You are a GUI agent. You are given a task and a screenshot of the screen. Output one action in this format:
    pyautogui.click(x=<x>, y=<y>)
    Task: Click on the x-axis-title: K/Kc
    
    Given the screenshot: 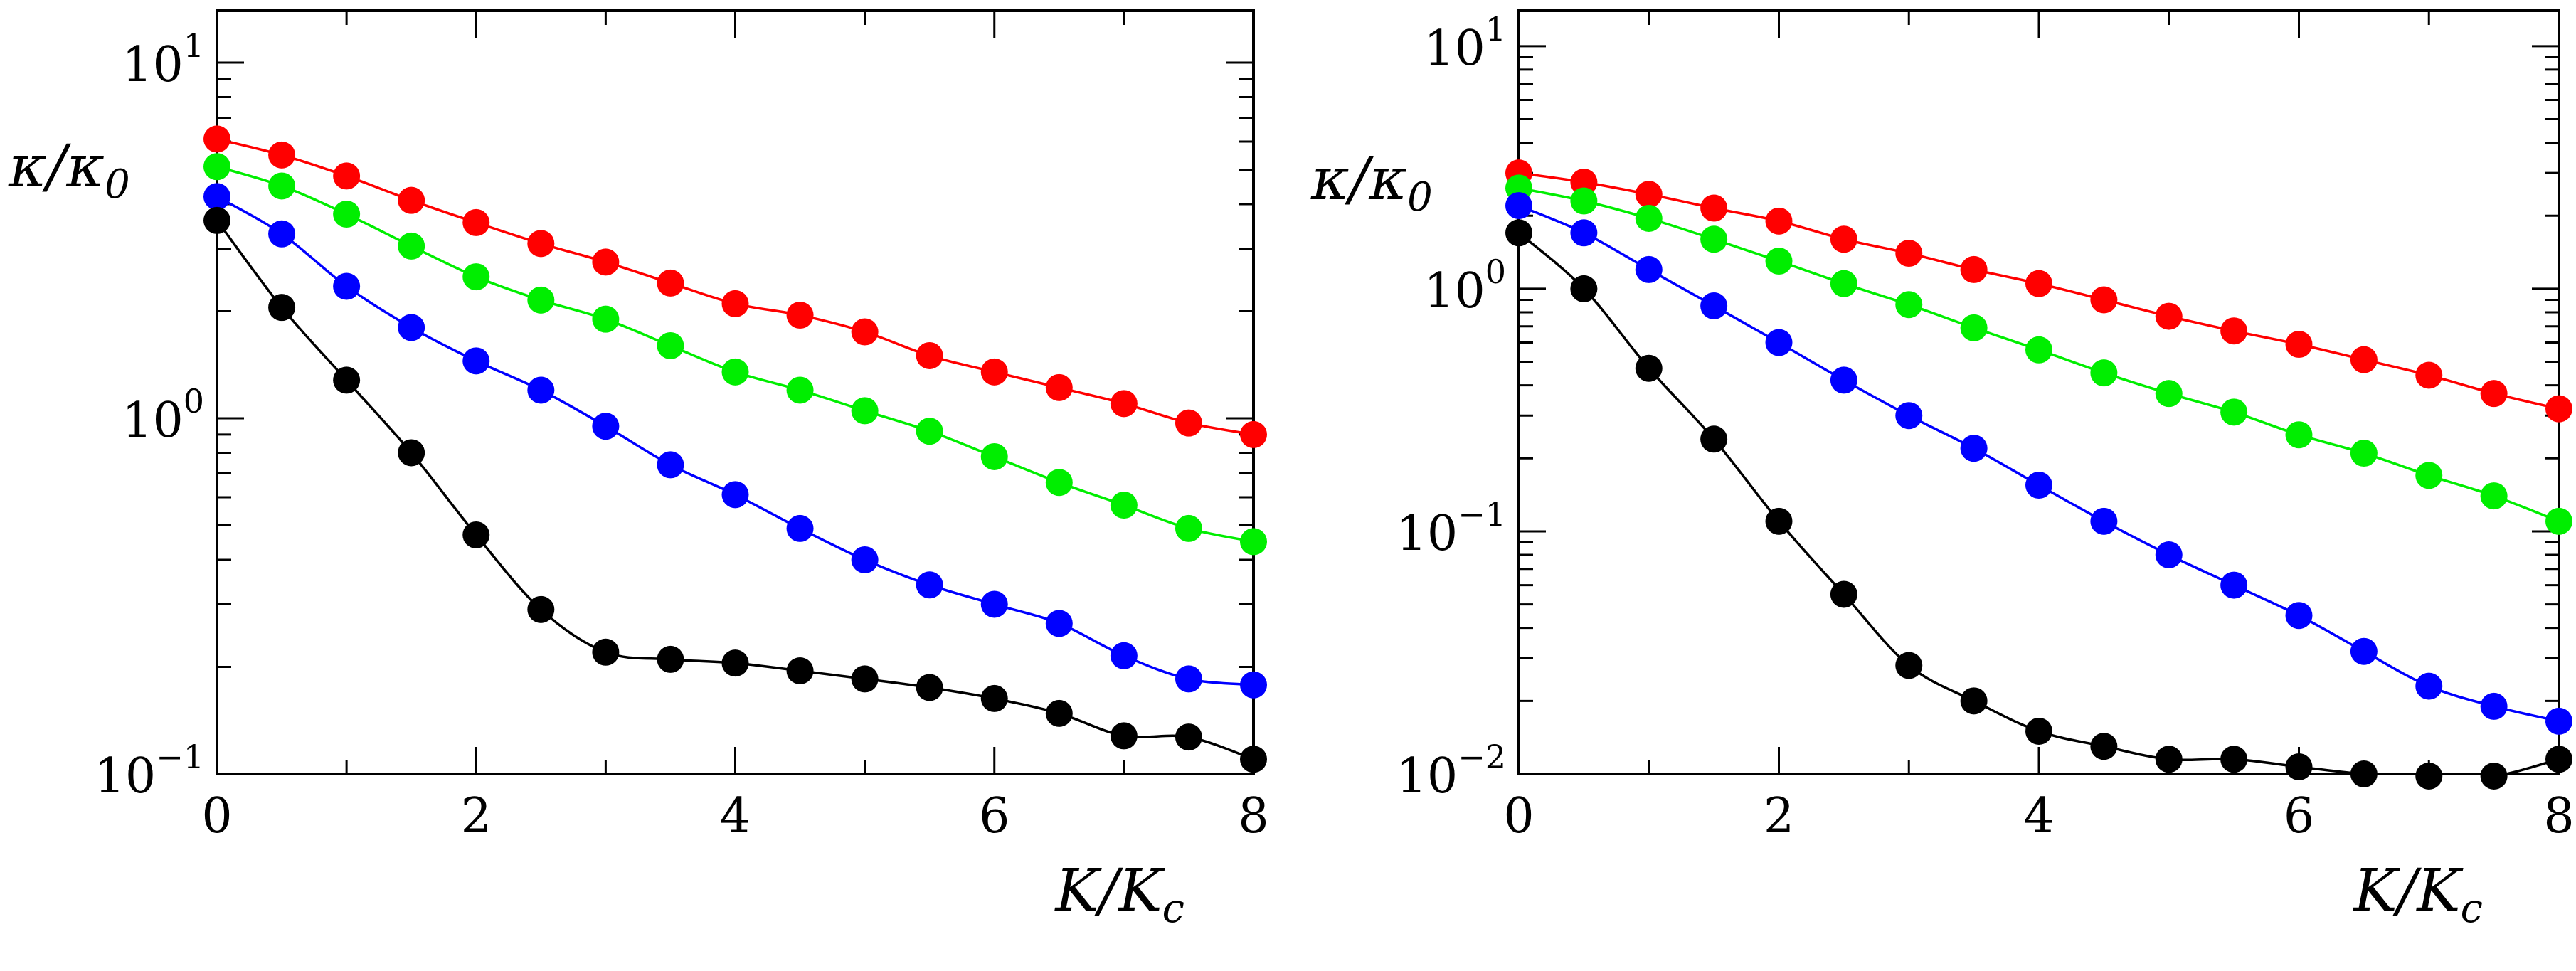 What is the action you would take?
    pyautogui.click(x=1119, y=895)
    